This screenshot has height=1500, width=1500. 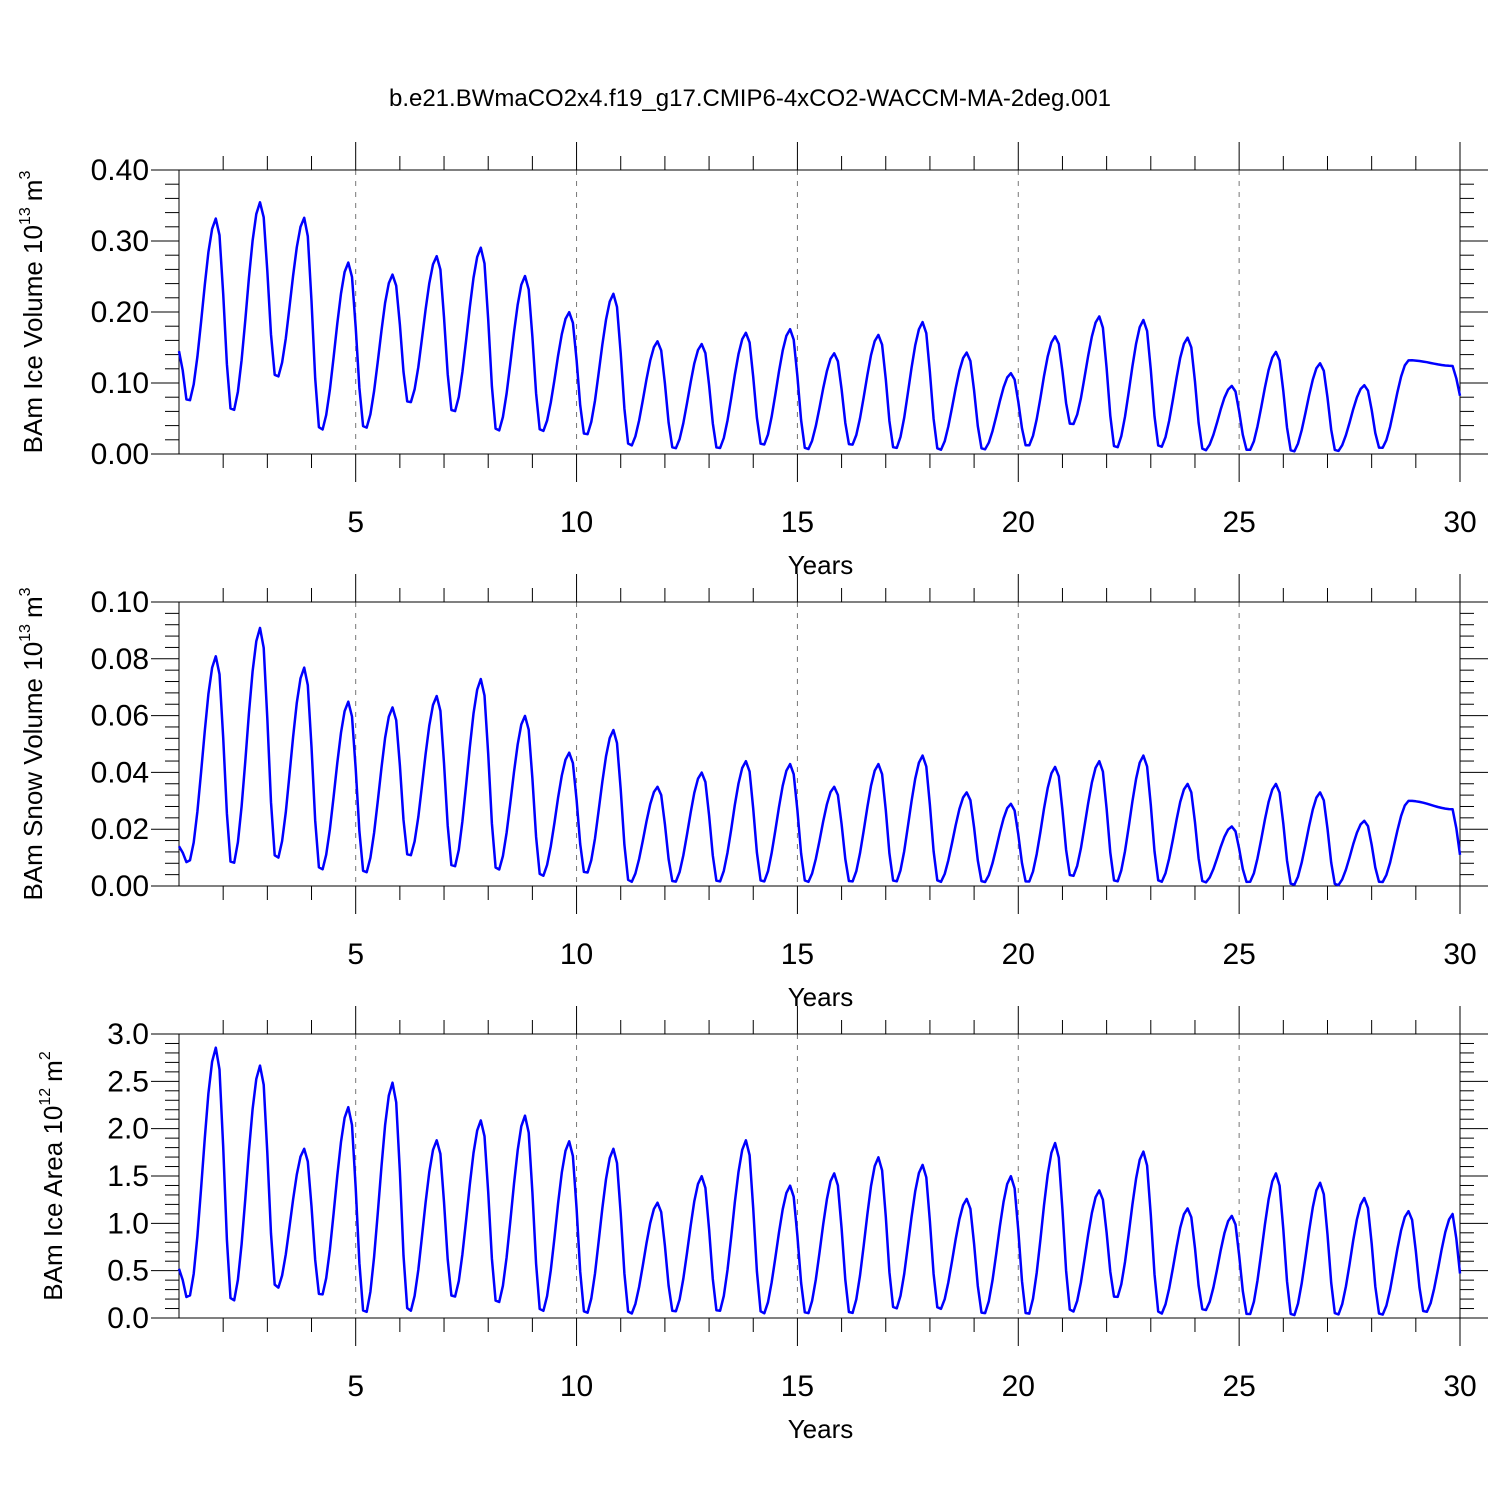 What do you see at coordinates (33, 339) in the screenshot?
I see `y-axis-label-text: BAm Ice Volume 10` at bounding box center [33, 339].